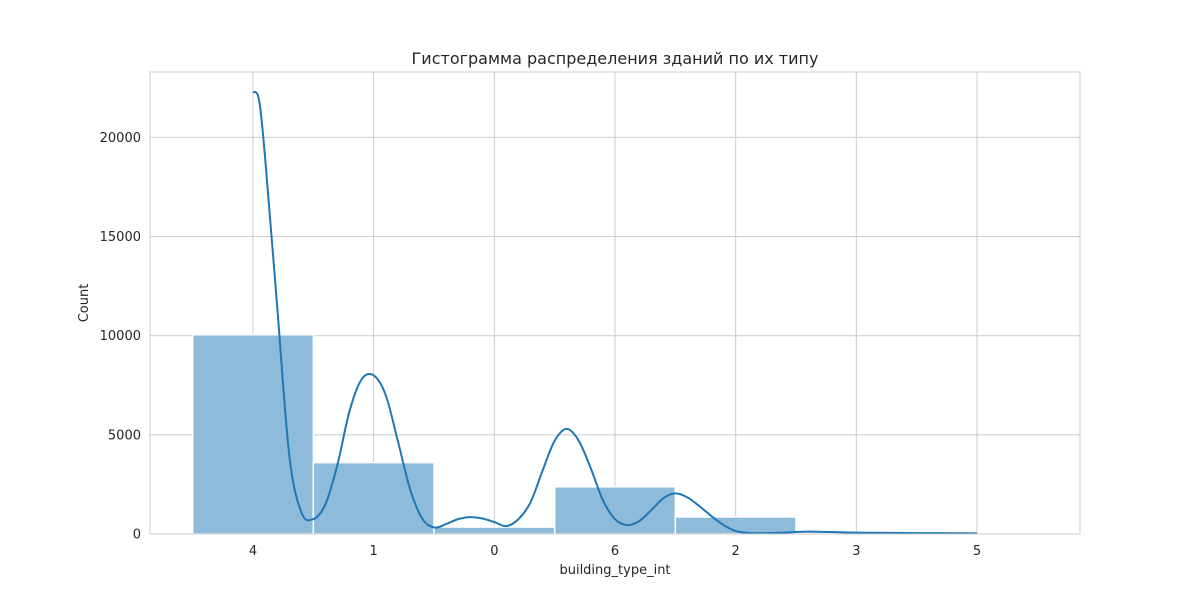 The height and width of the screenshot is (600, 1200). What do you see at coordinates (120, 138) in the screenshot?
I see `y-tick-label: 20000` at bounding box center [120, 138].